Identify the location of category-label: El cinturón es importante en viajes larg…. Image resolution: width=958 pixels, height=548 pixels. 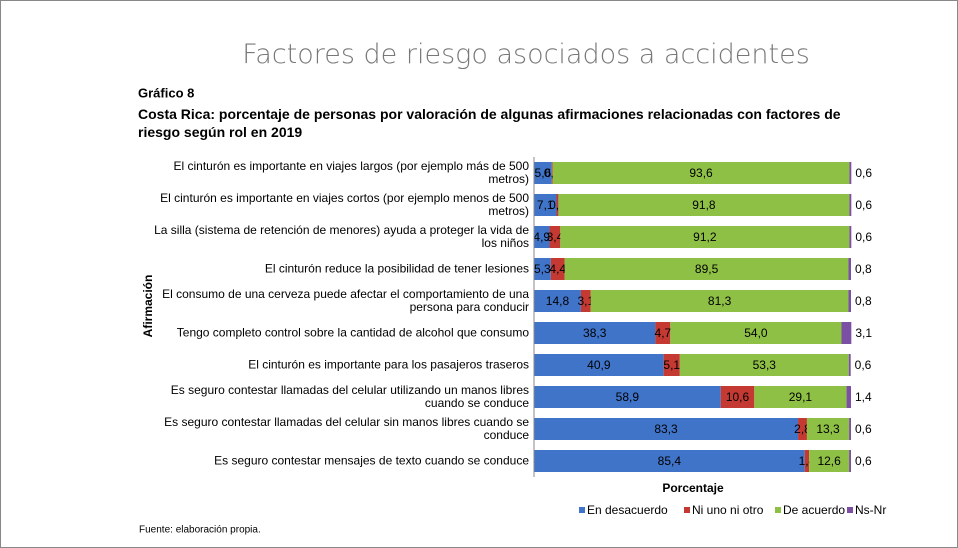
(351, 172).